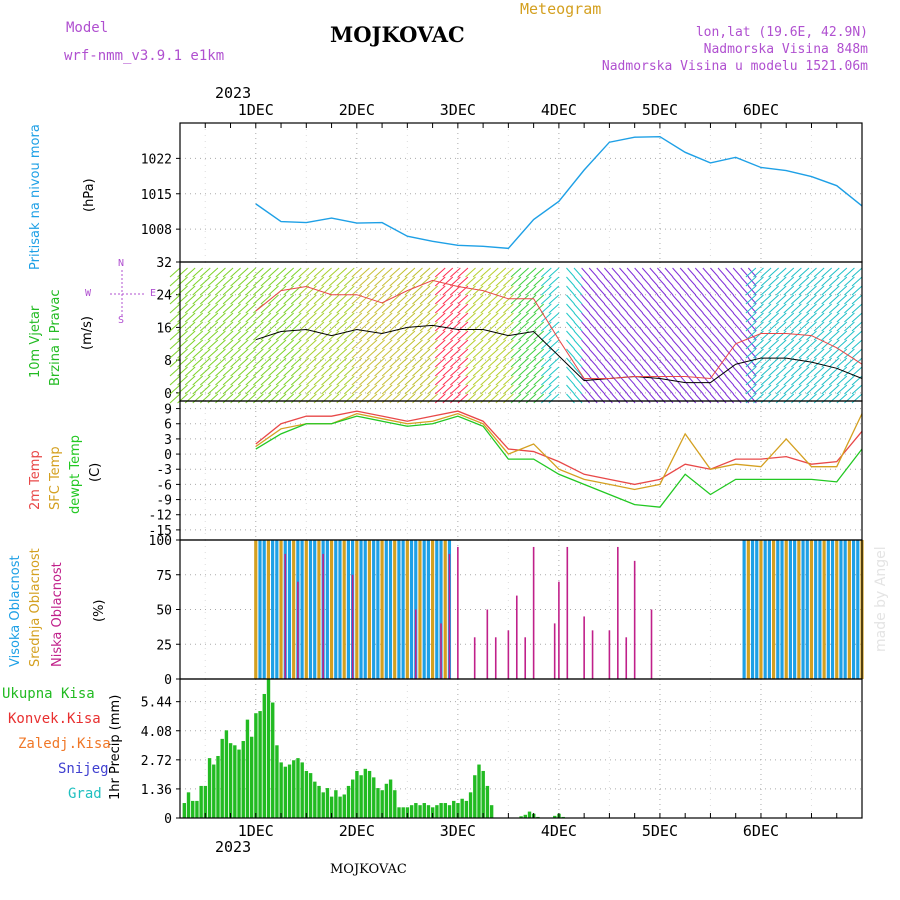 The height and width of the screenshot is (900, 900). I want to click on day-label-top-1: 2DEC, so click(357, 110).